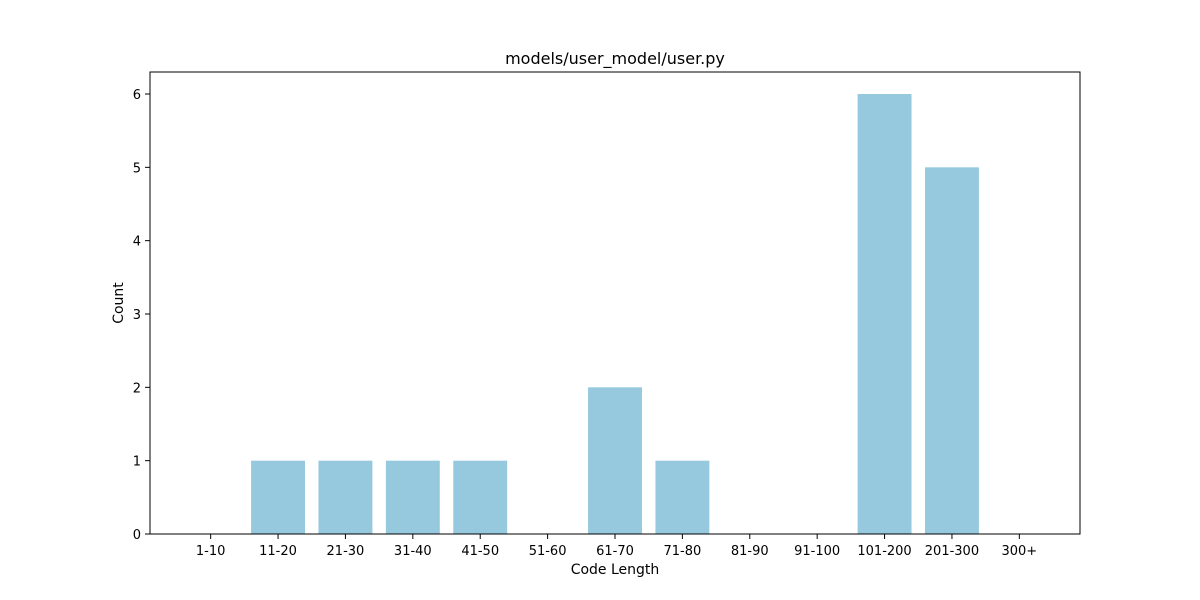  Describe the element at coordinates (137, 168) in the screenshot. I see `y-tick-label: 5` at that location.